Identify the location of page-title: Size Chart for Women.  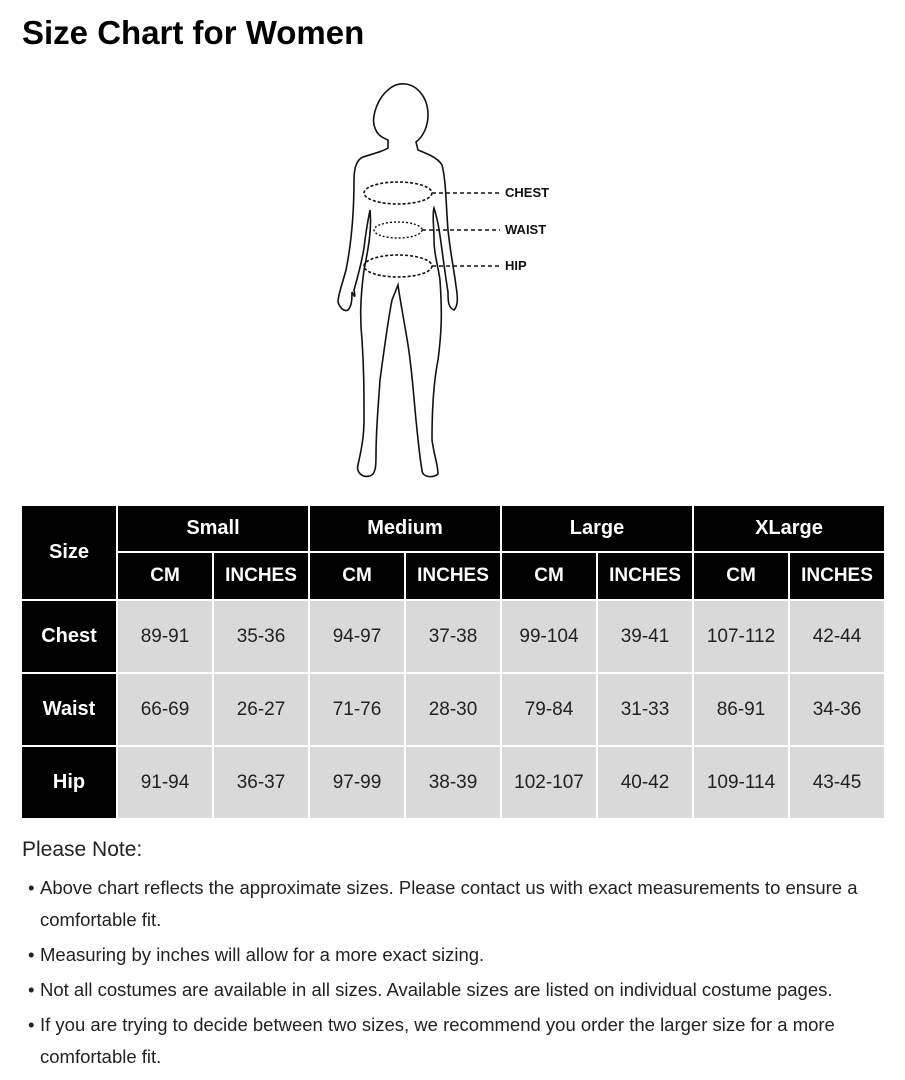
(193, 32).